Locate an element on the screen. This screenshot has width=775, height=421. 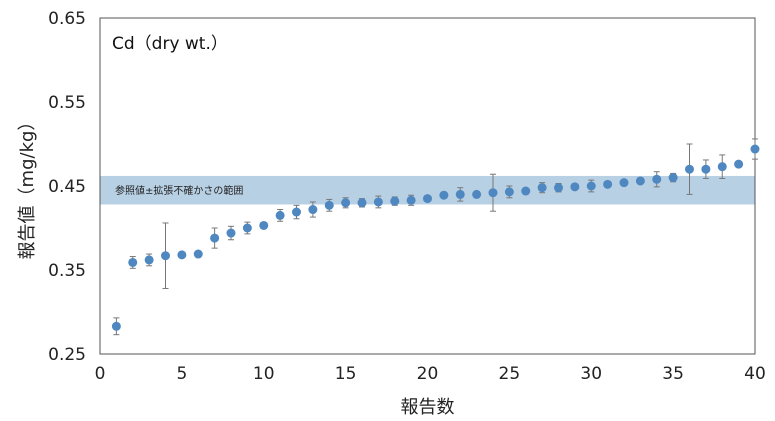
y-tick-label: 0.45 is located at coordinates (67, 187).